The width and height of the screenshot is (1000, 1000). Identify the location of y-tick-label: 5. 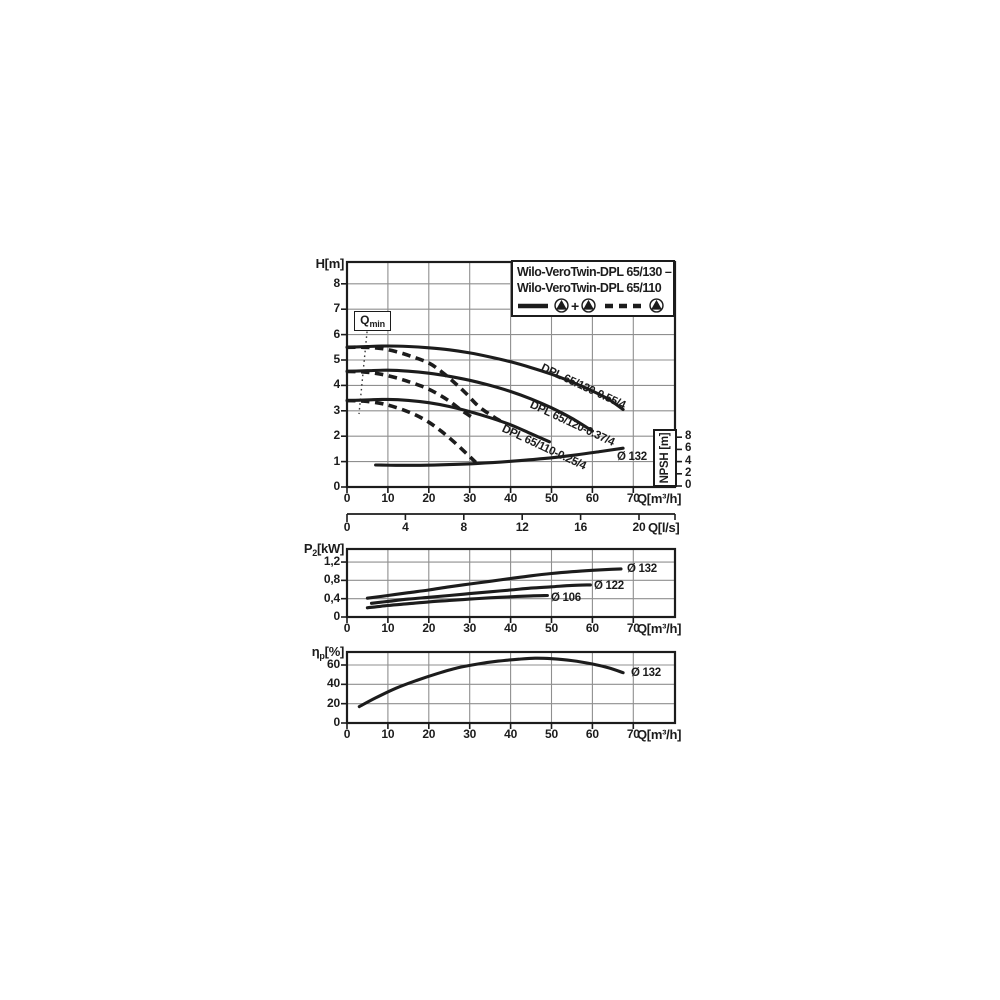
(337, 359).